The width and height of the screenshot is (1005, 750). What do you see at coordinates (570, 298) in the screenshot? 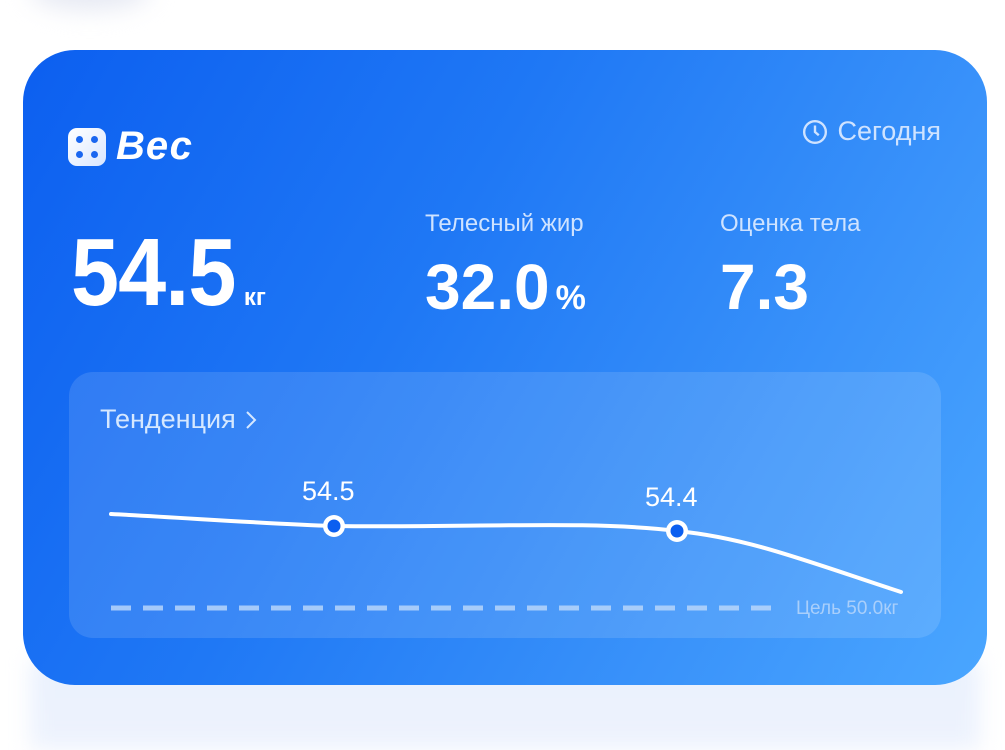
I see `body-fat-unit: %` at bounding box center [570, 298].